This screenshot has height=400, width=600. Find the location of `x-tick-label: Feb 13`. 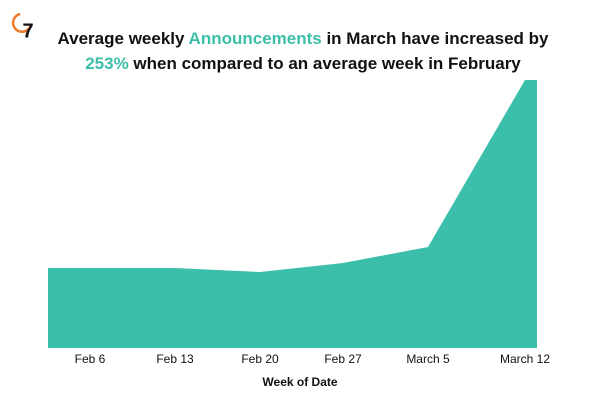

x-tick-label: Feb 13 is located at coordinates (175, 359).